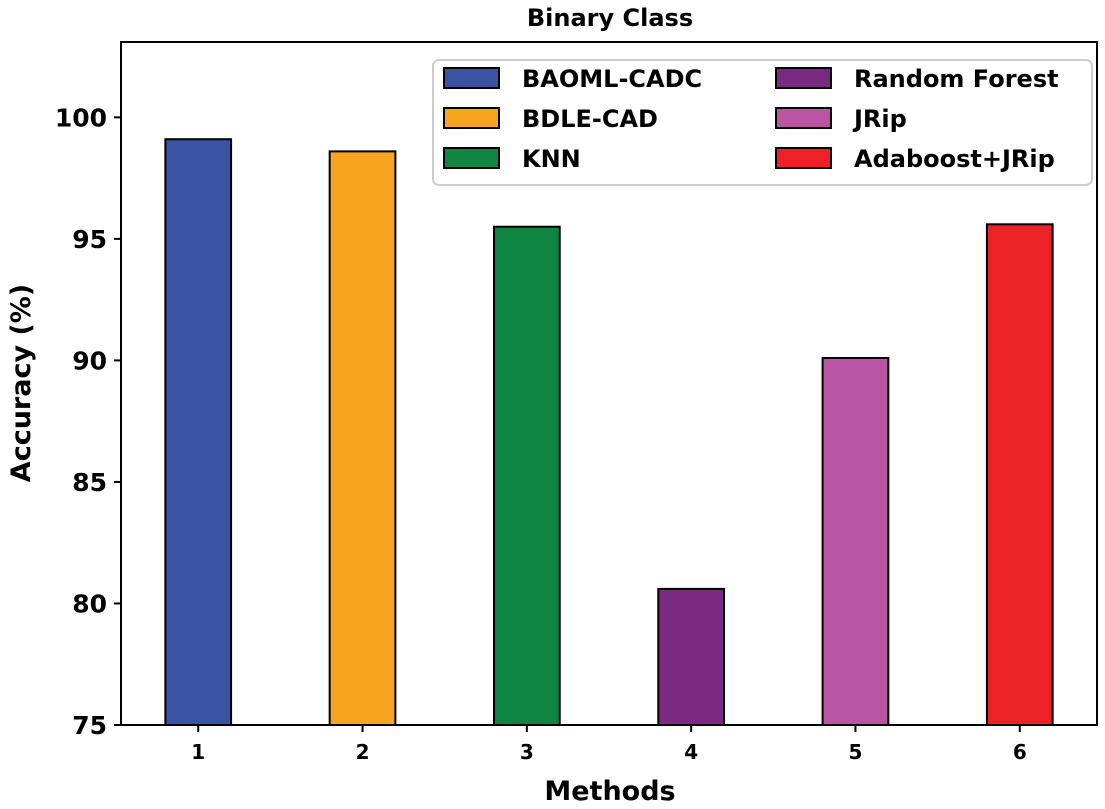  What do you see at coordinates (879, 119) in the screenshot?
I see `legend-label: JRip` at bounding box center [879, 119].